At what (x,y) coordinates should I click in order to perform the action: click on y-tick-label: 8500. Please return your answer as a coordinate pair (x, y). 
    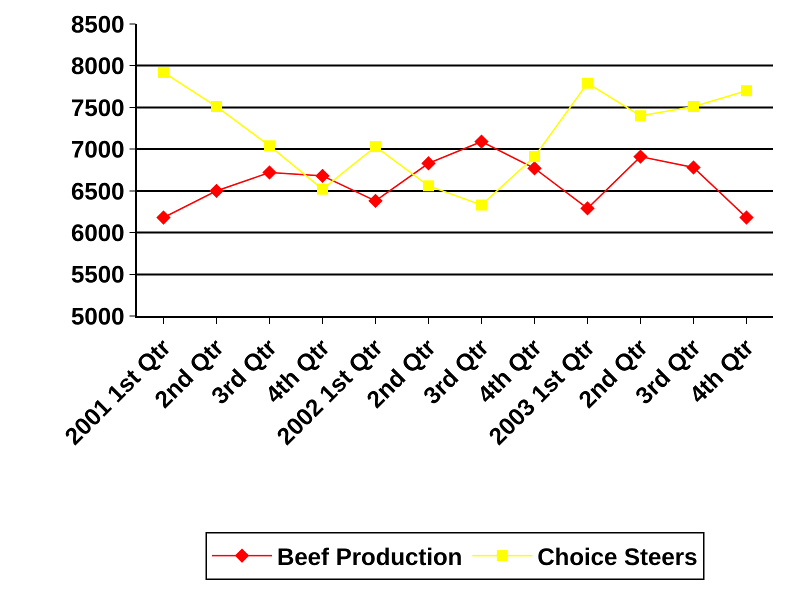
    Looking at the image, I should click on (97, 24).